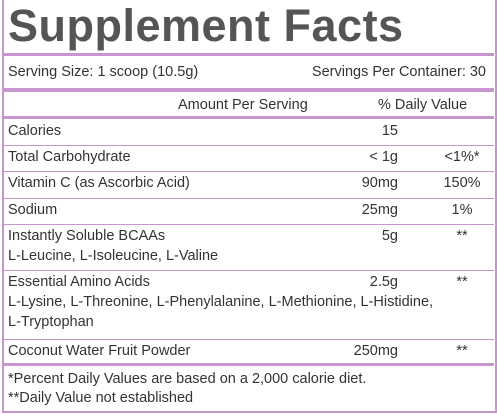 This screenshot has width=497, height=414. I want to click on daily-value: 1%, so click(462, 210).